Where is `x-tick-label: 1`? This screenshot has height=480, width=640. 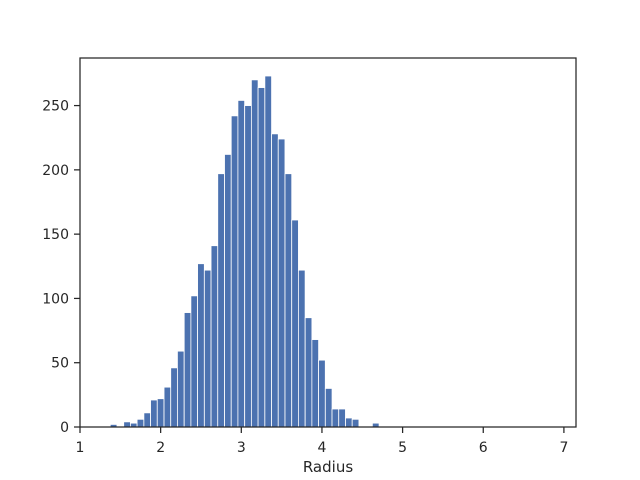 x-tick-label: 1 is located at coordinates (80, 448).